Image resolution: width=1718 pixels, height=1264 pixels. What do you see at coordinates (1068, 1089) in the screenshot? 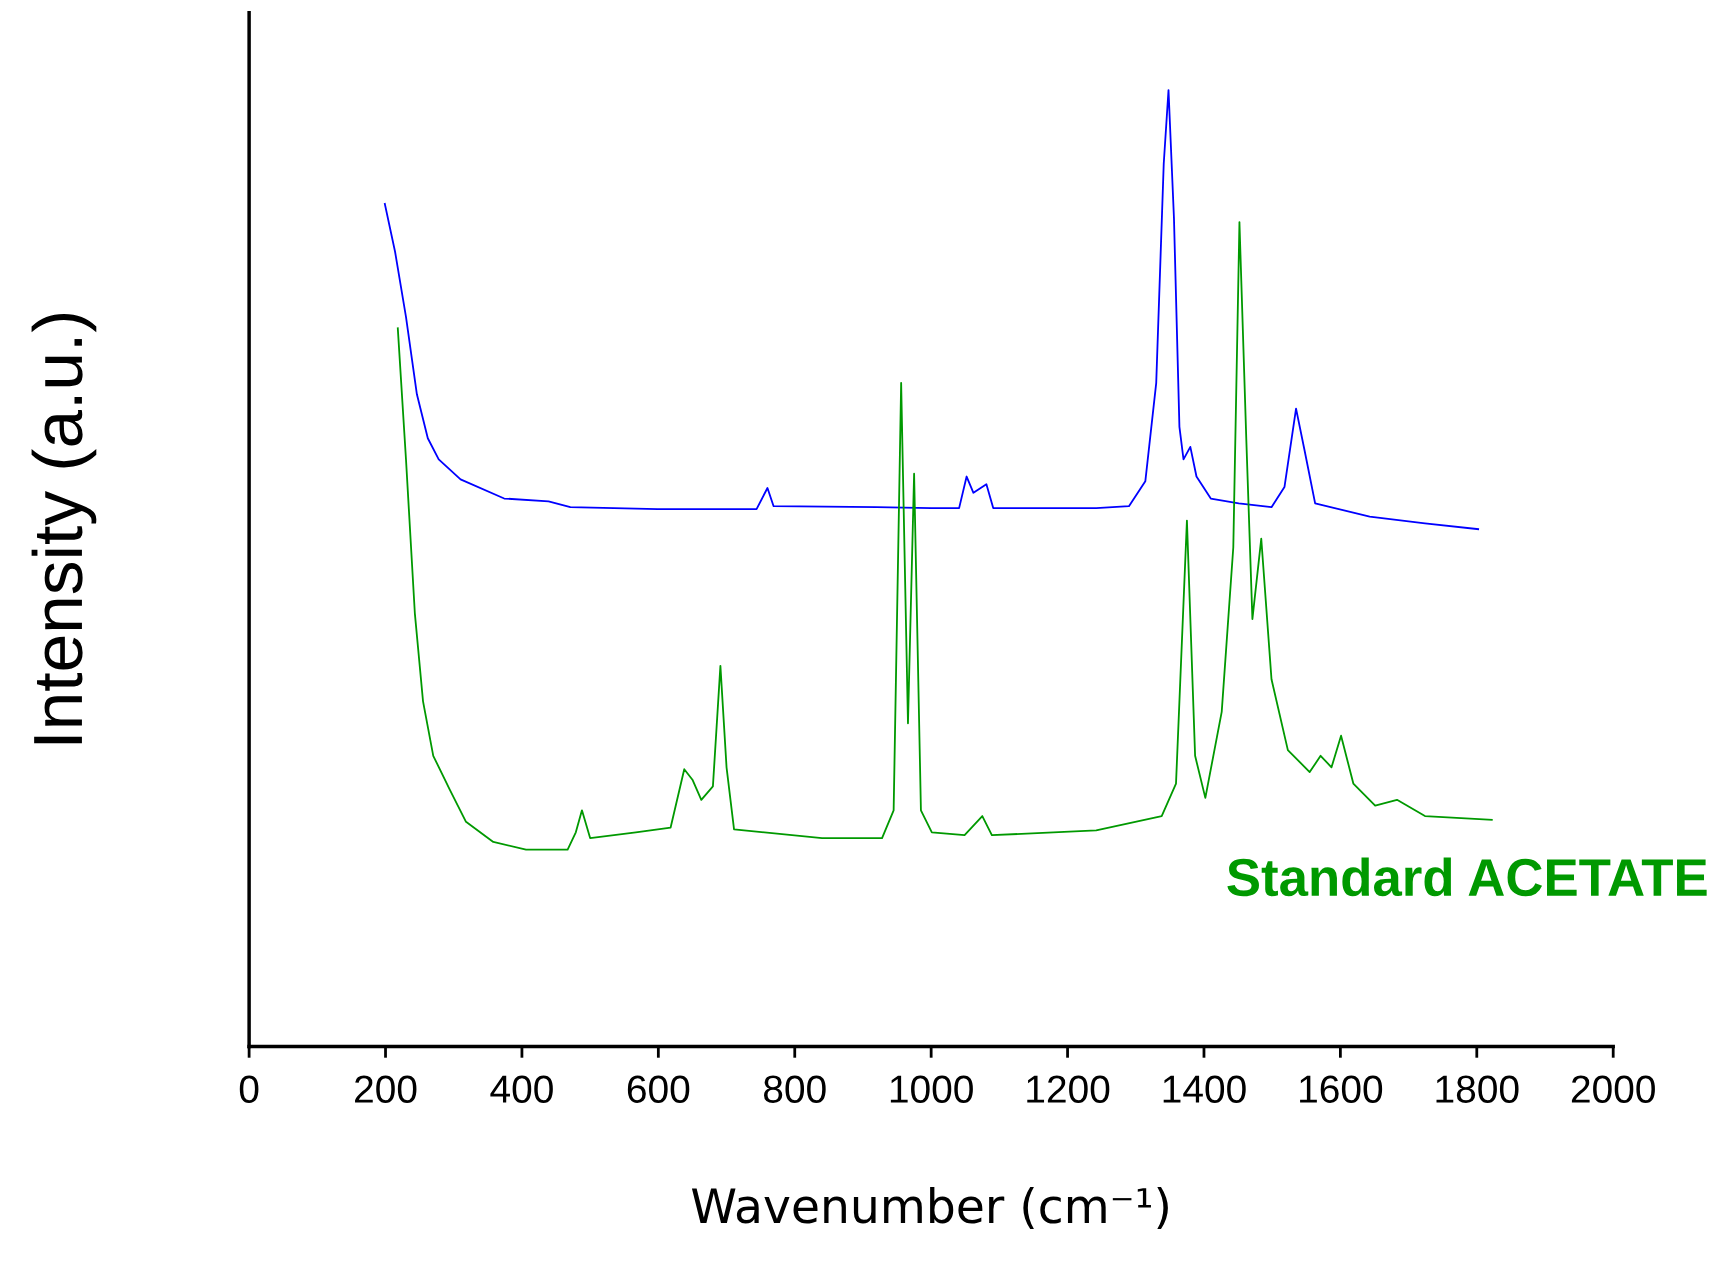
I see `x-tick-label: 1200` at bounding box center [1068, 1089].